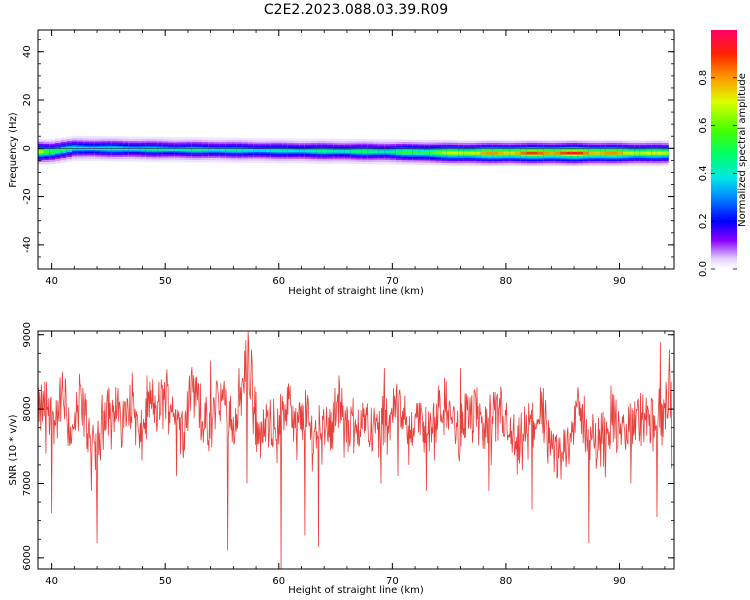  I want to click on colorbar-ticks: 0.0 0.2 0.4 0.6 0.8, so click(717, 173).